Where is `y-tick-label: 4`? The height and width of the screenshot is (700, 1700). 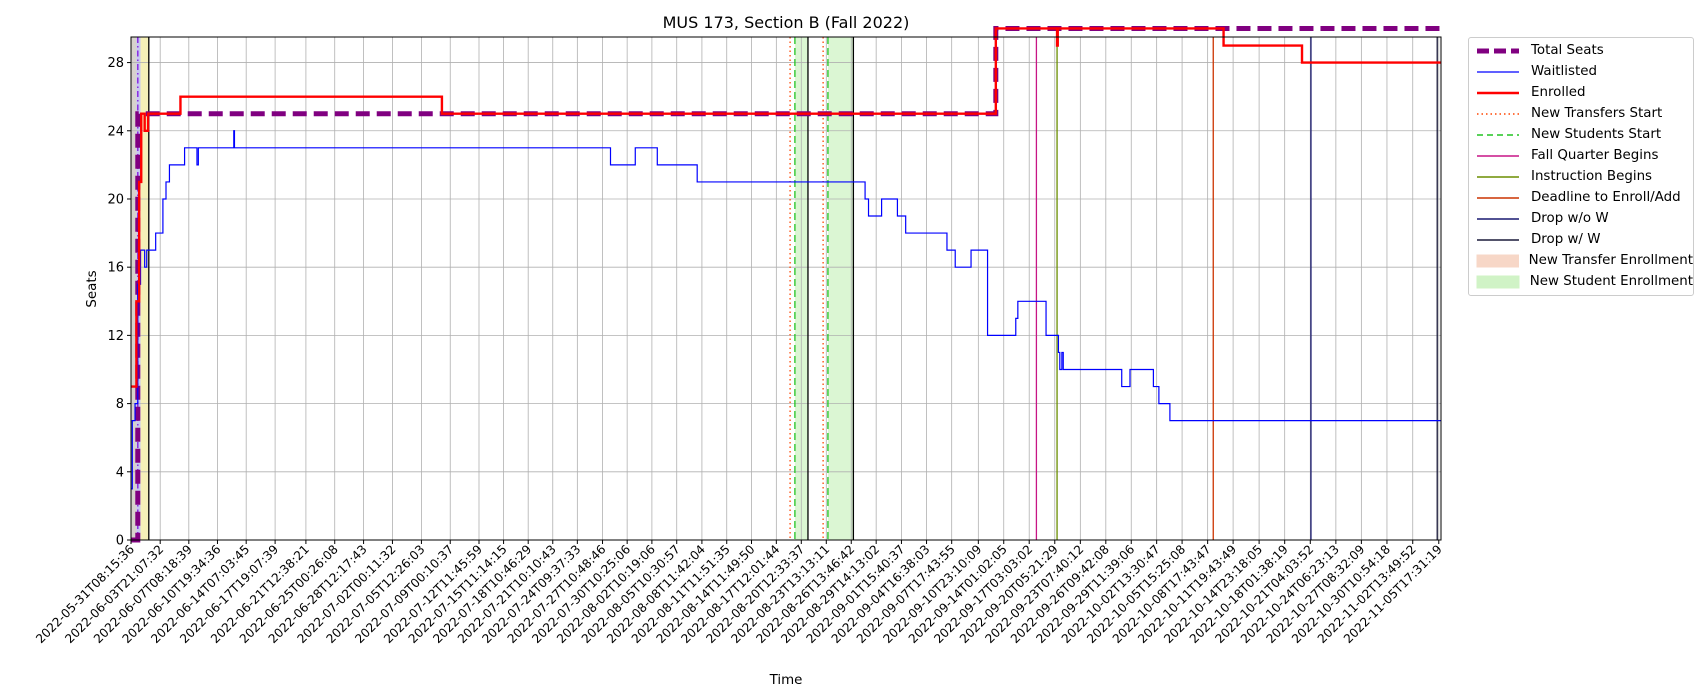
y-tick-label: 4 is located at coordinates (120, 472).